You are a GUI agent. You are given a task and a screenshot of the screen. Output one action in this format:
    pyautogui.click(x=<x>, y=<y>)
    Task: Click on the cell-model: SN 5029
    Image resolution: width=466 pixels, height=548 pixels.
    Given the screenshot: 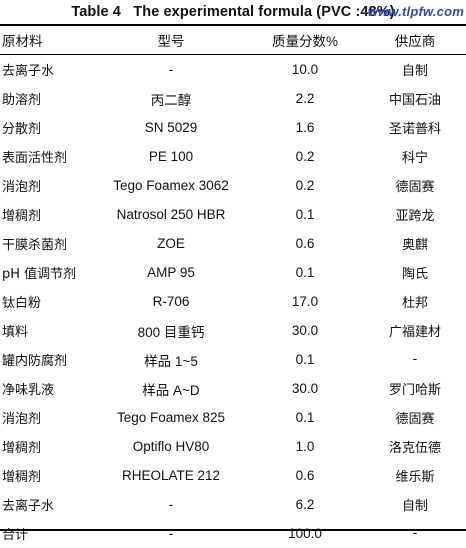 What is the action you would take?
    pyautogui.click(x=171, y=127)
    